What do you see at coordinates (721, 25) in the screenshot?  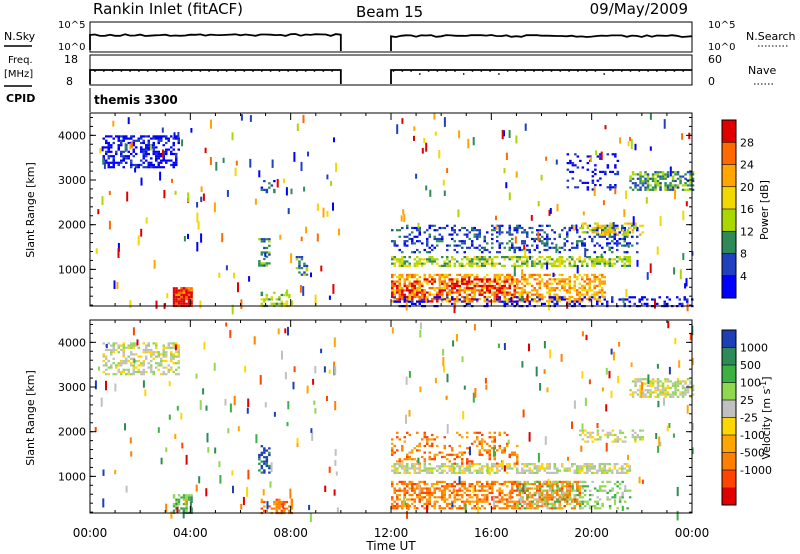 I see `nsearch-tick-top: 10^5` at bounding box center [721, 25].